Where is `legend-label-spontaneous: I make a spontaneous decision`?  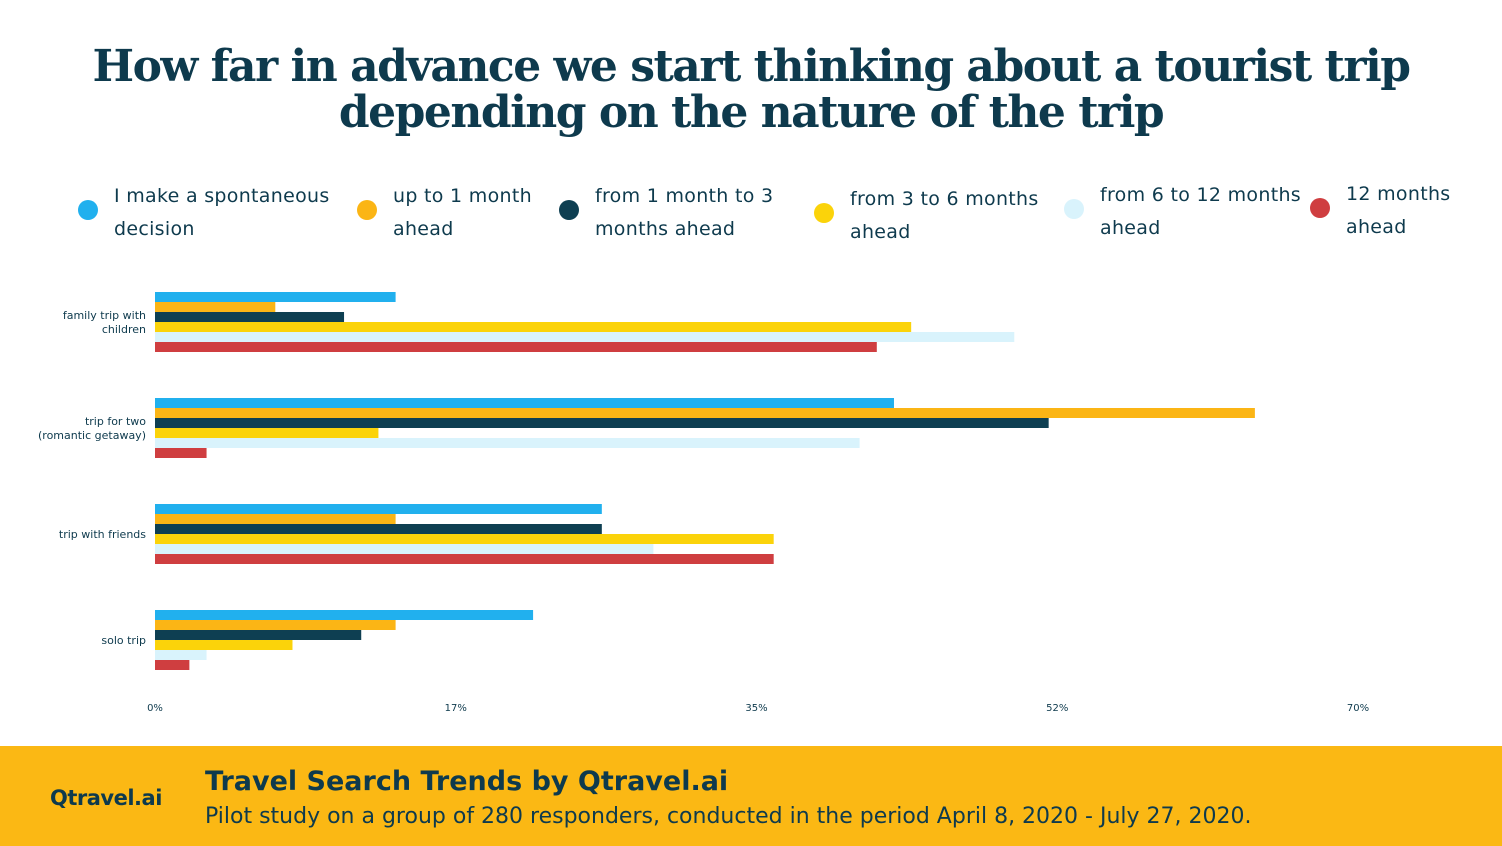 legend-label-spontaneous: I make a spontaneous decision is located at coordinates (222, 212).